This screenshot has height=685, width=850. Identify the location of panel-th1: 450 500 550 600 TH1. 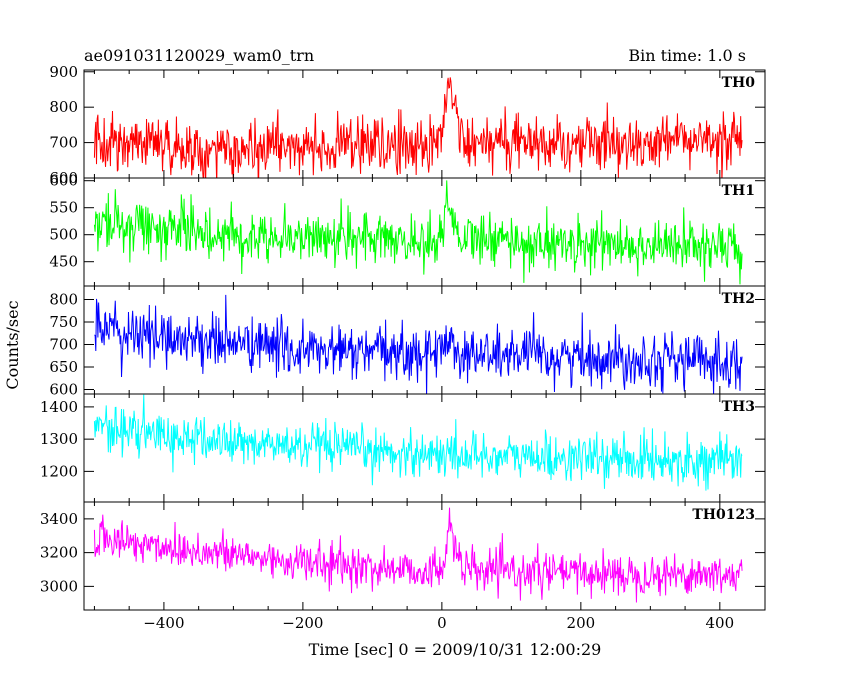
(407, 229).